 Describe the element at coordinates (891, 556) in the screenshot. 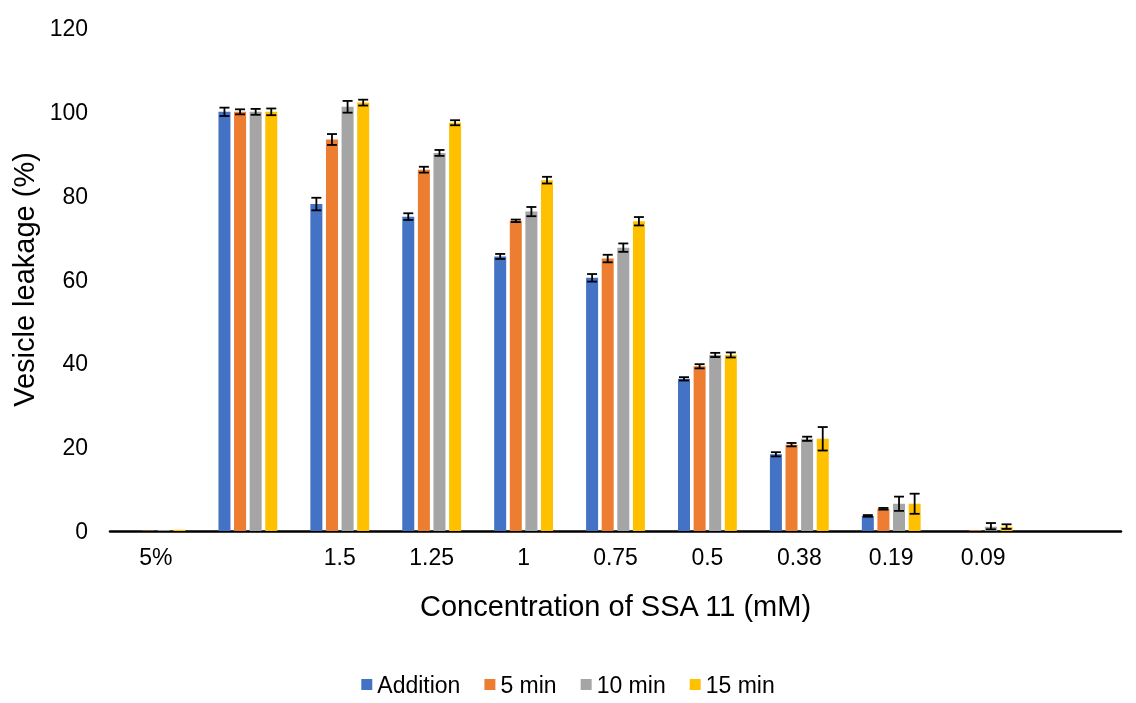

I see `x-tick-label: 0.19` at that location.